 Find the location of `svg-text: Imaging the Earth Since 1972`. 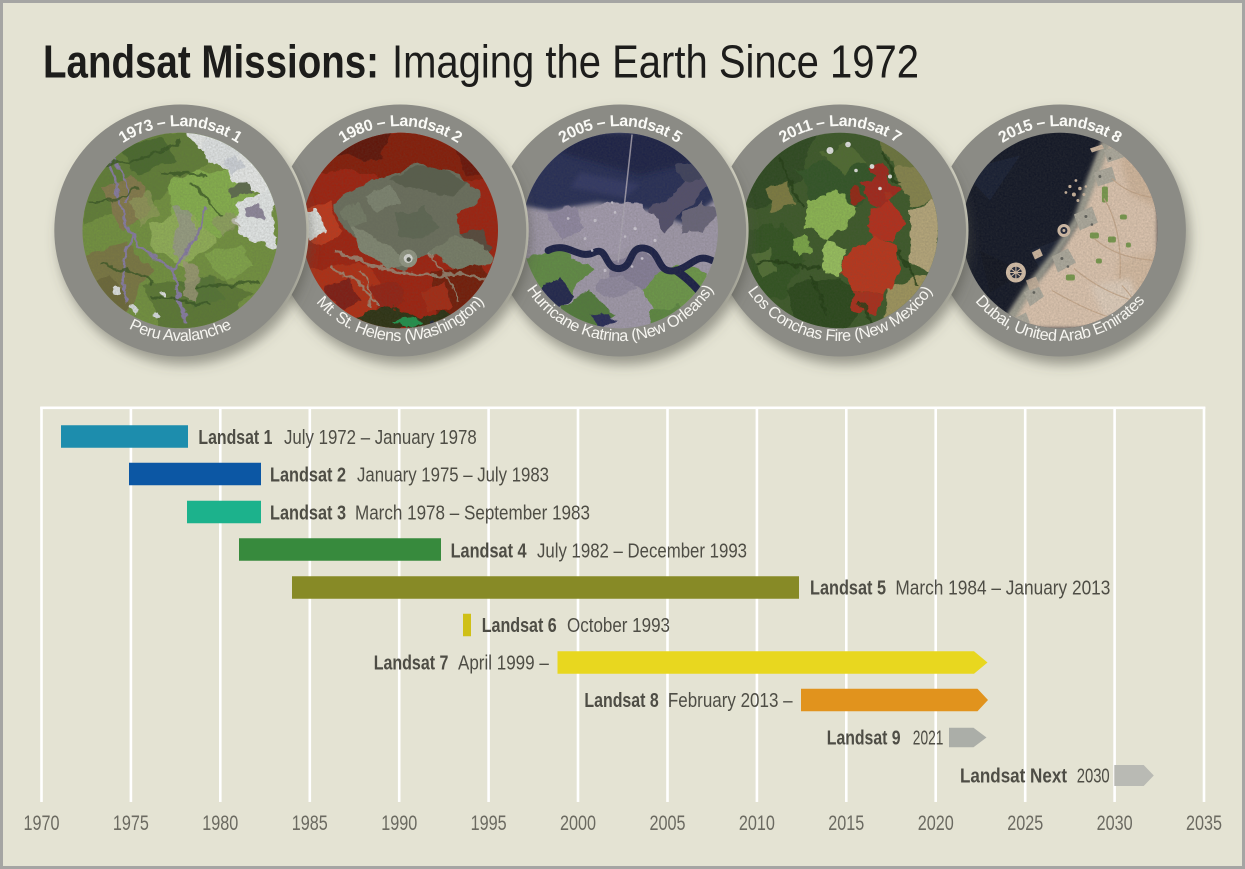

svg-text: Imaging the Earth Since 1972 is located at coordinates (655, 62).